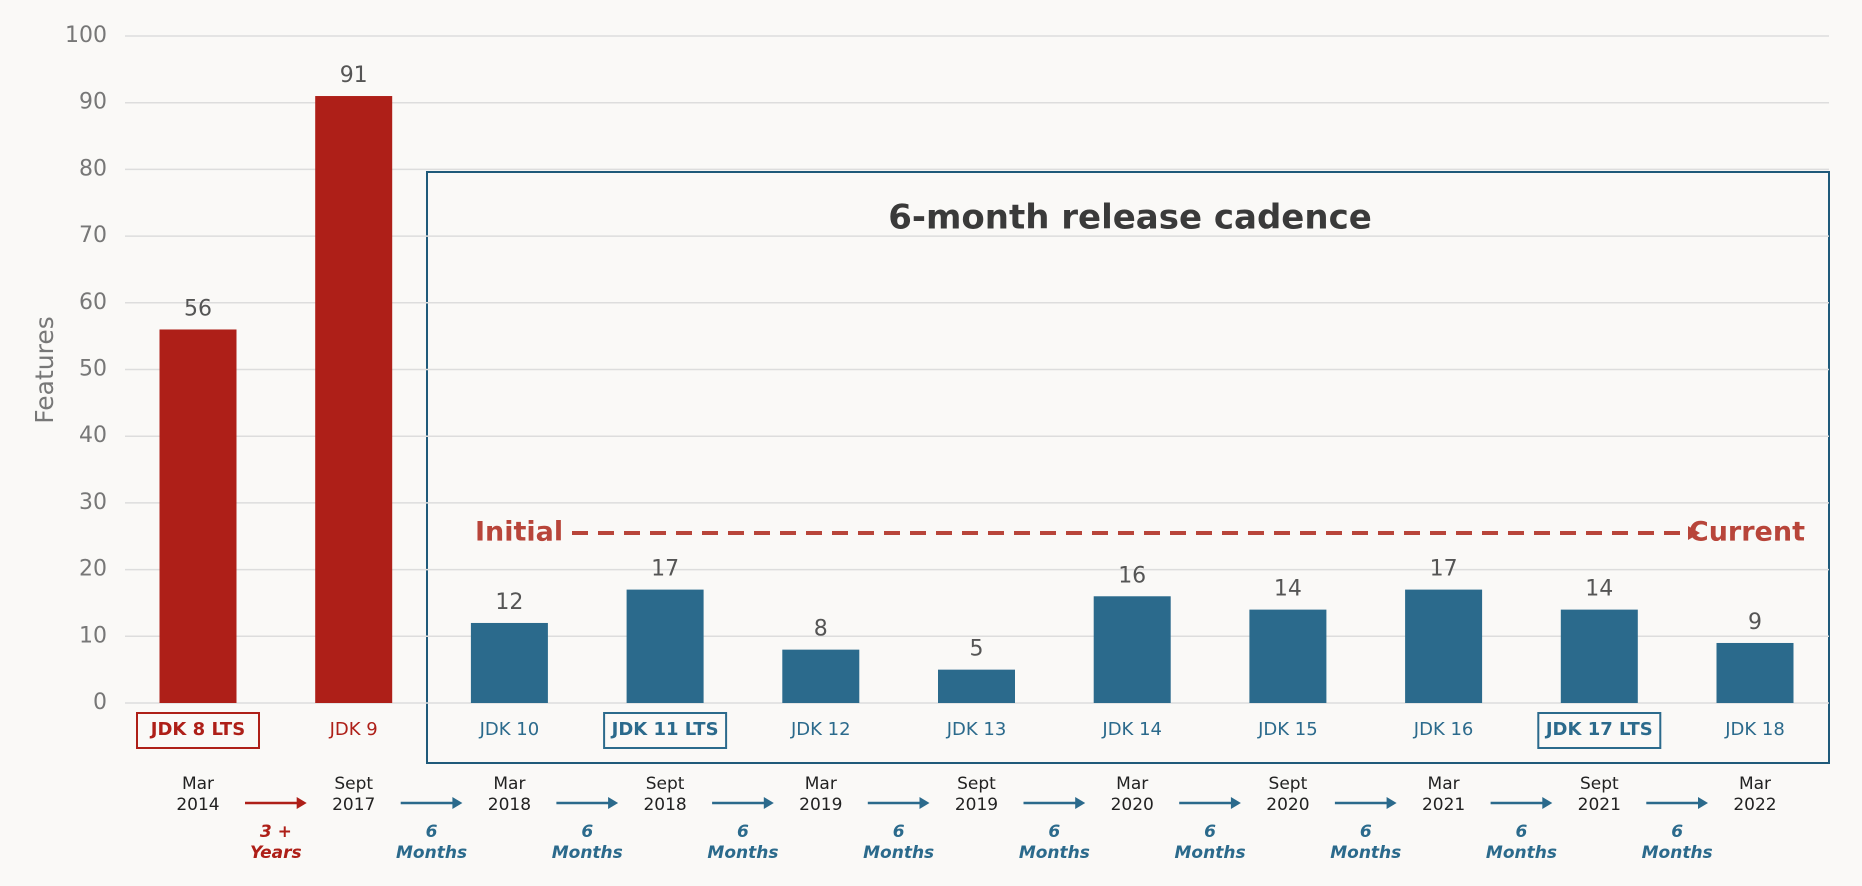 This screenshot has height=886, width=1862. I want to click on x-tick-label: JDK 14, so click(1131, 729).